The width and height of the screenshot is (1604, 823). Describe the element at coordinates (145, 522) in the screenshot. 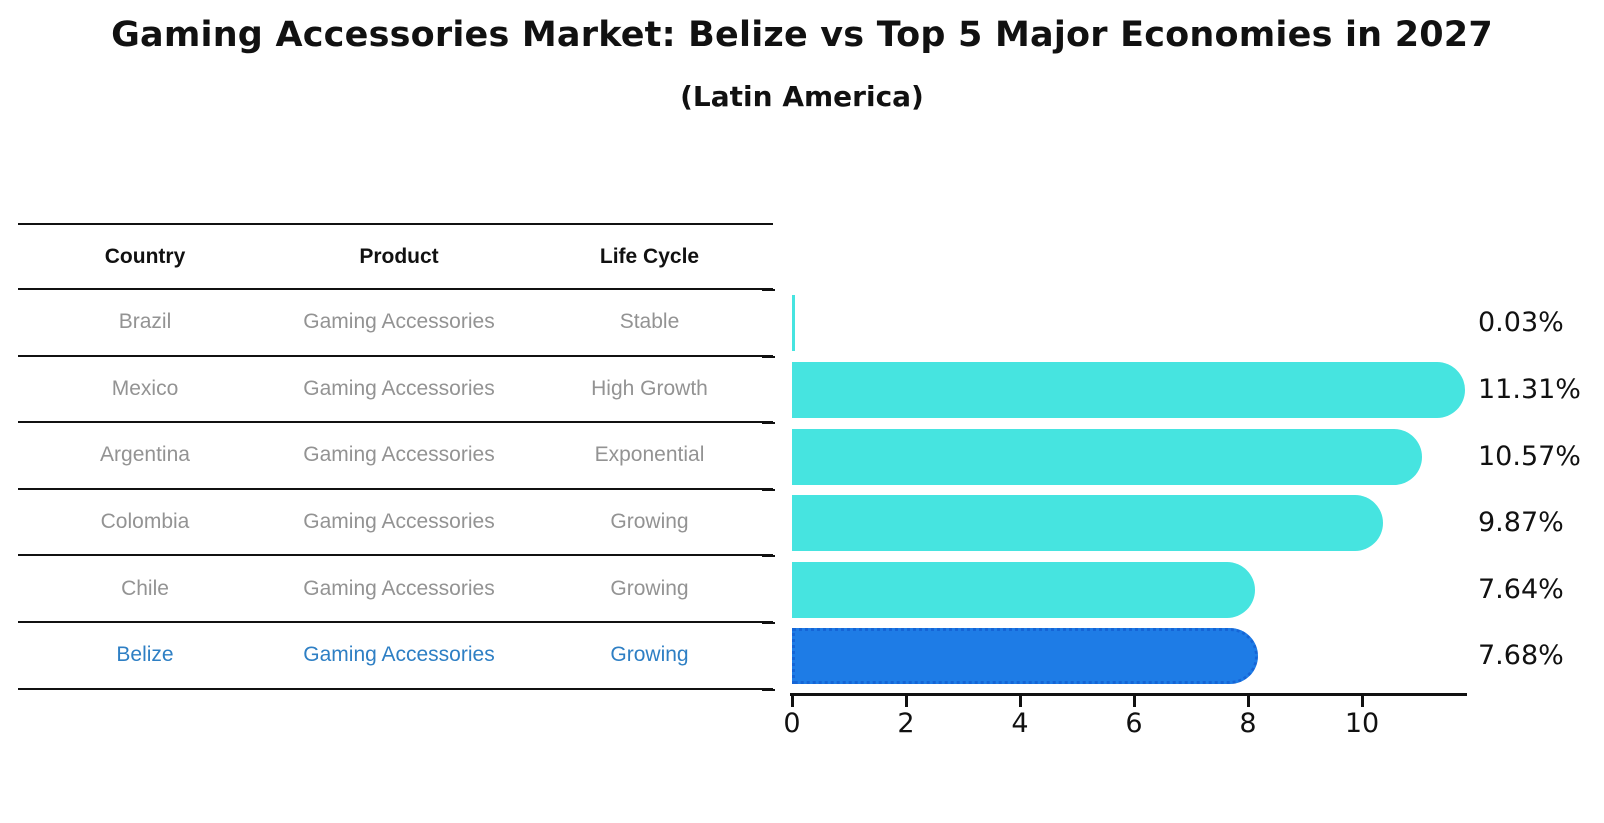

I see `country-cell: Colombia` at that location.